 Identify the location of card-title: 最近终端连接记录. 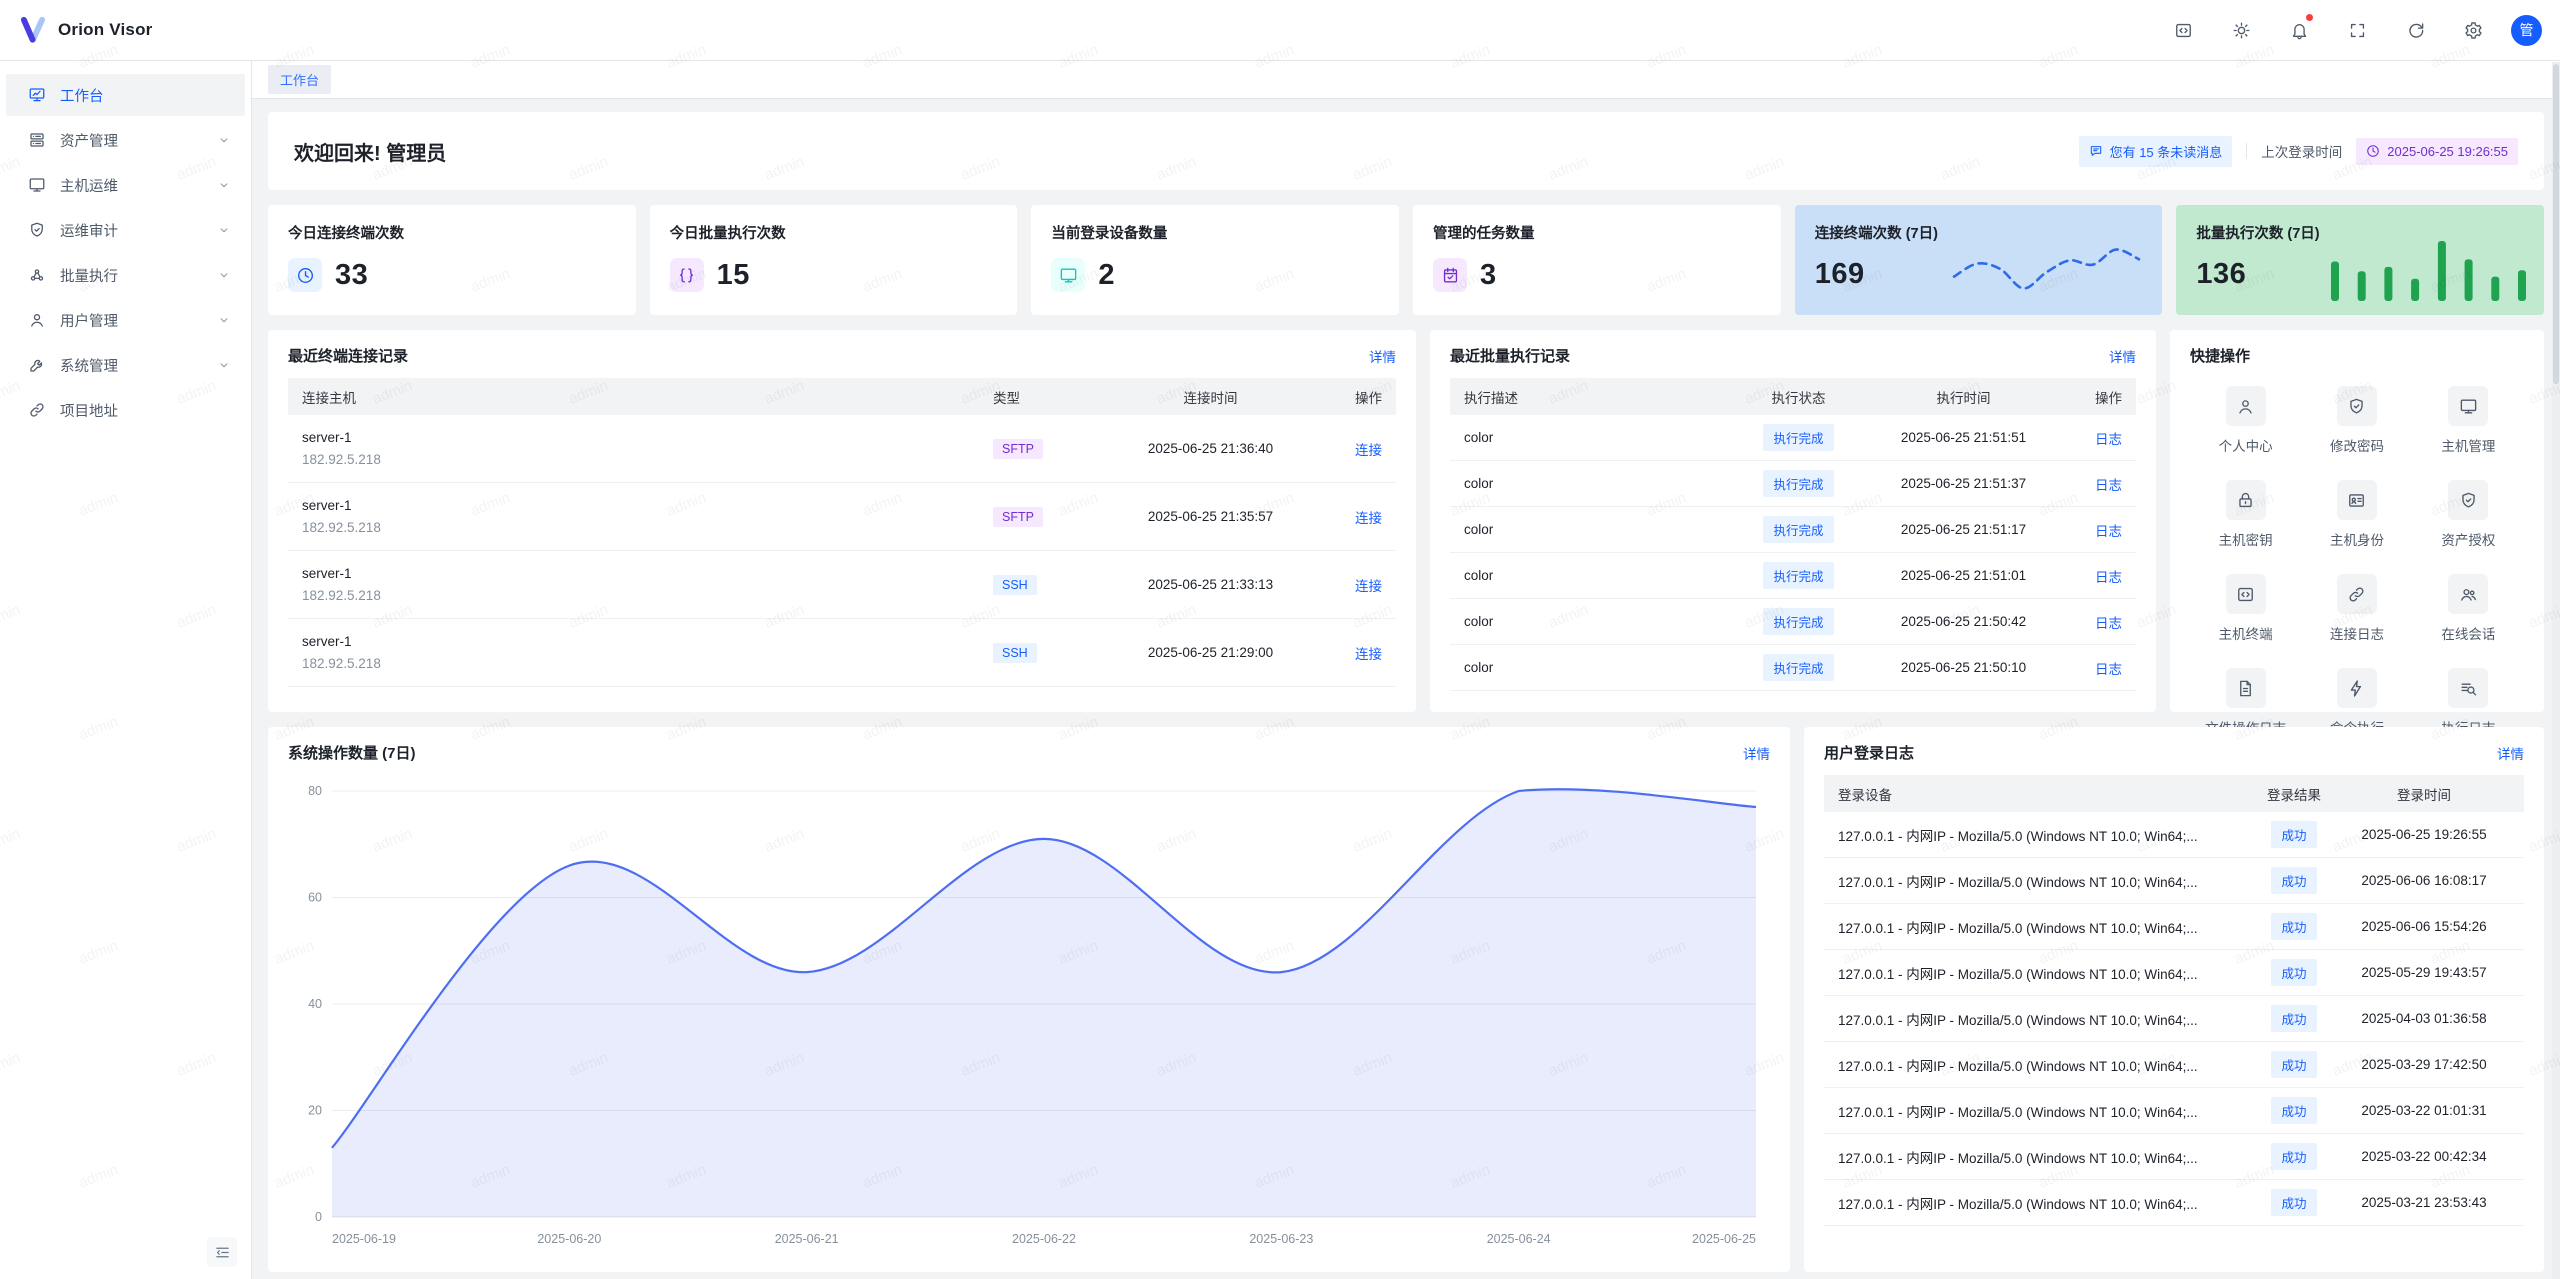
(348, 356).